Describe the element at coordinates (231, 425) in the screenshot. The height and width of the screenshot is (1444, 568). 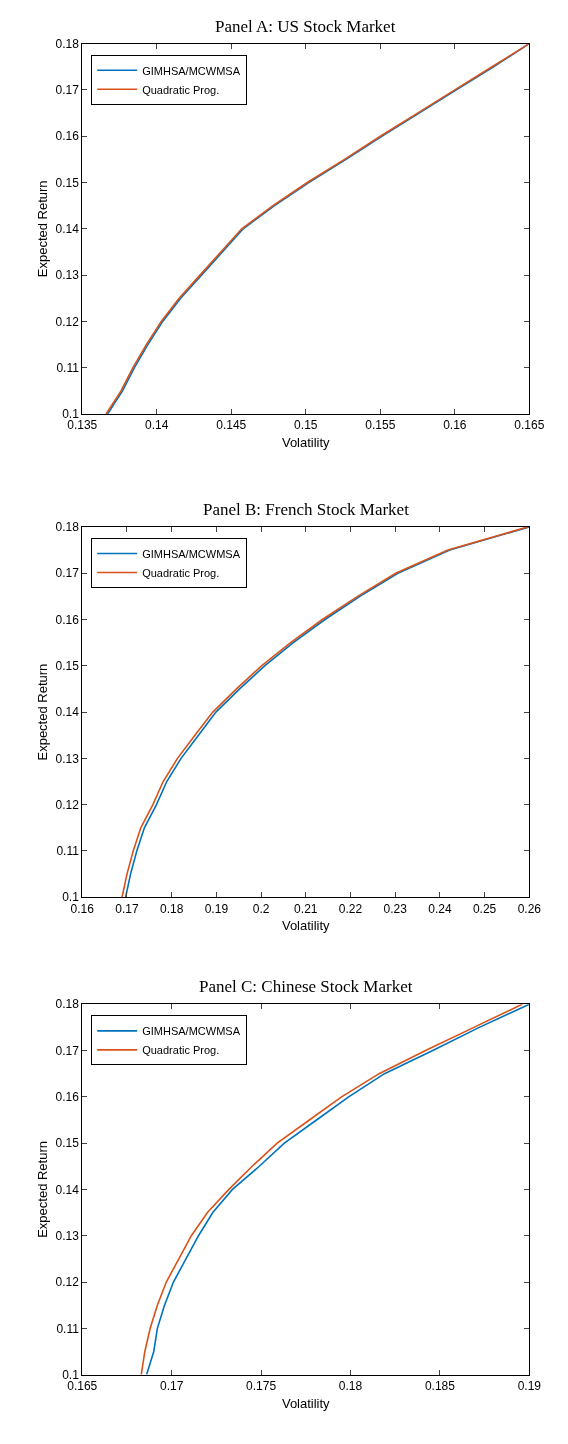
I see `x-tick-label: 0.145` at that location.